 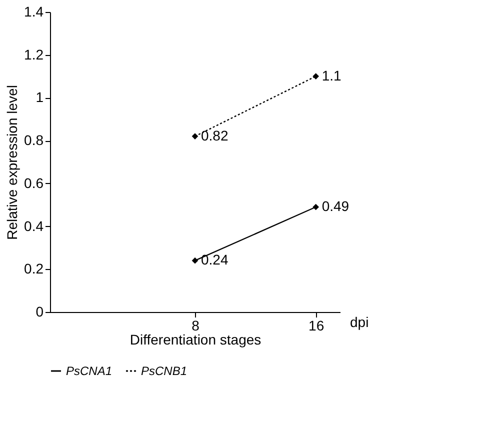 What do you see at coordinates (34, 226) in the screenshot?
I see `y-tick-label: 0.4` at bounding box center [34, 226].